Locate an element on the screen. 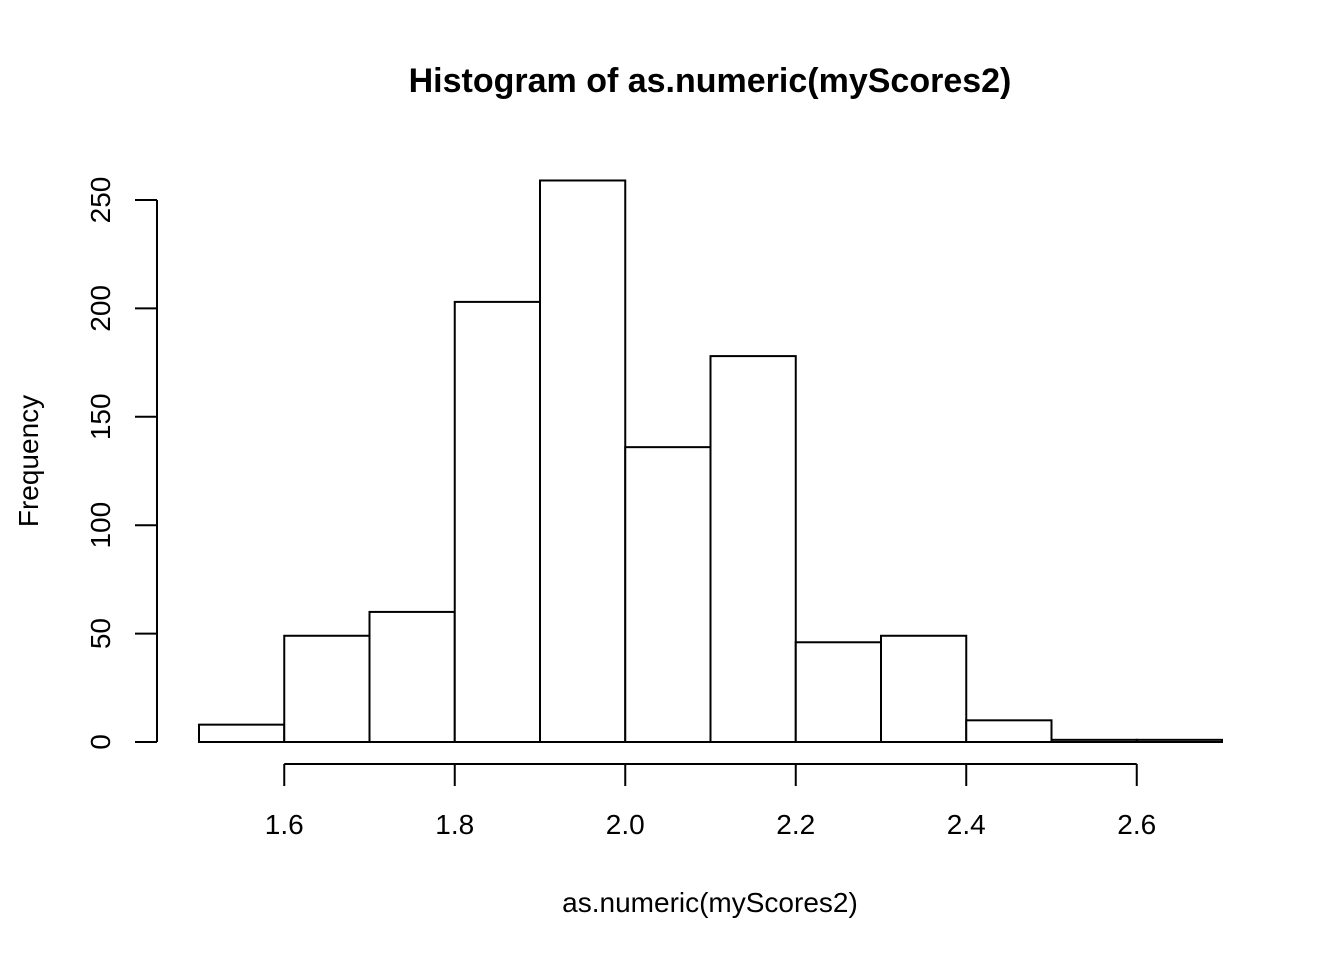 The width and height of the screenshot is (1344, 960). y-tick-label: 150 is located at coordinates (100, 416).